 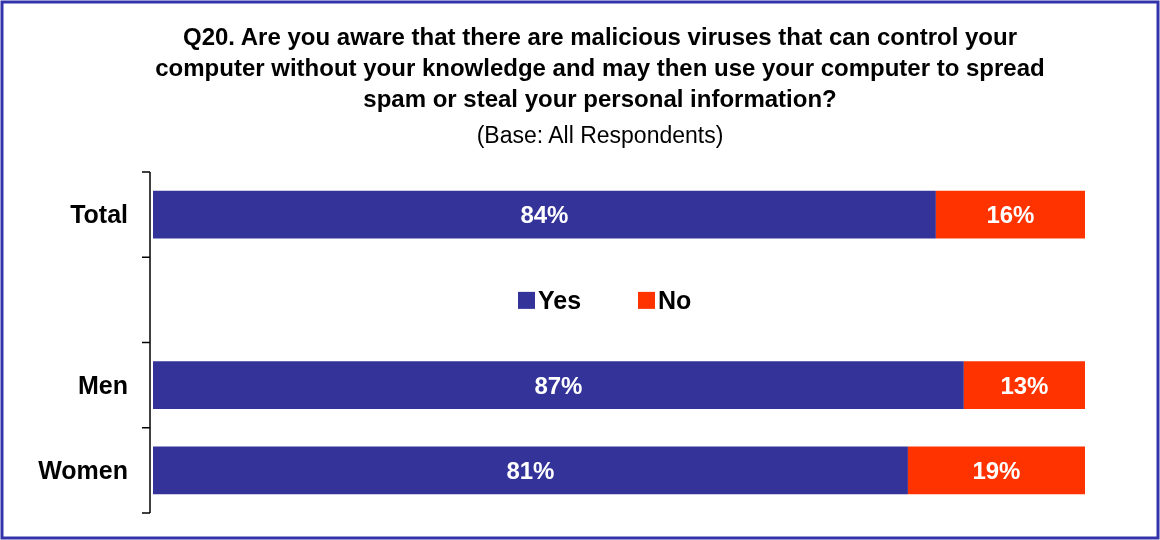 What do you see at coordinates (675, 299) in the screenshot?
I see `legend-label: No` at bounding box center [675, 299].